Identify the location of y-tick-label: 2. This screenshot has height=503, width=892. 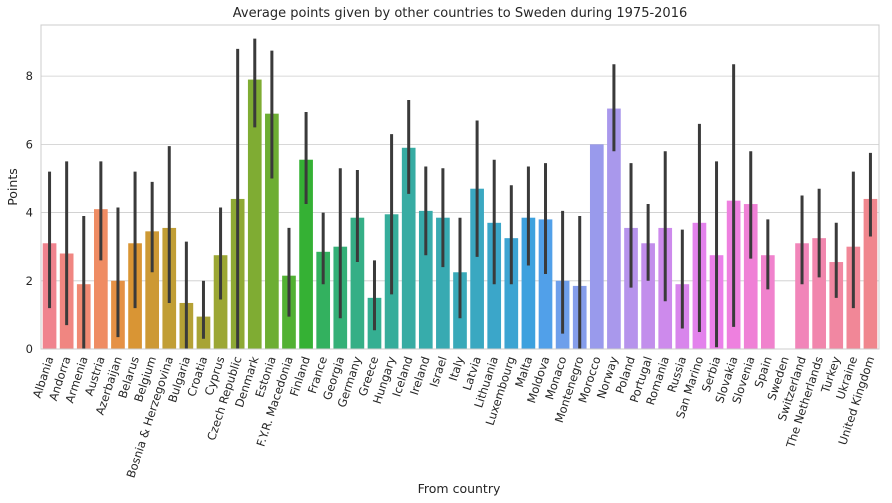
(29, 281).